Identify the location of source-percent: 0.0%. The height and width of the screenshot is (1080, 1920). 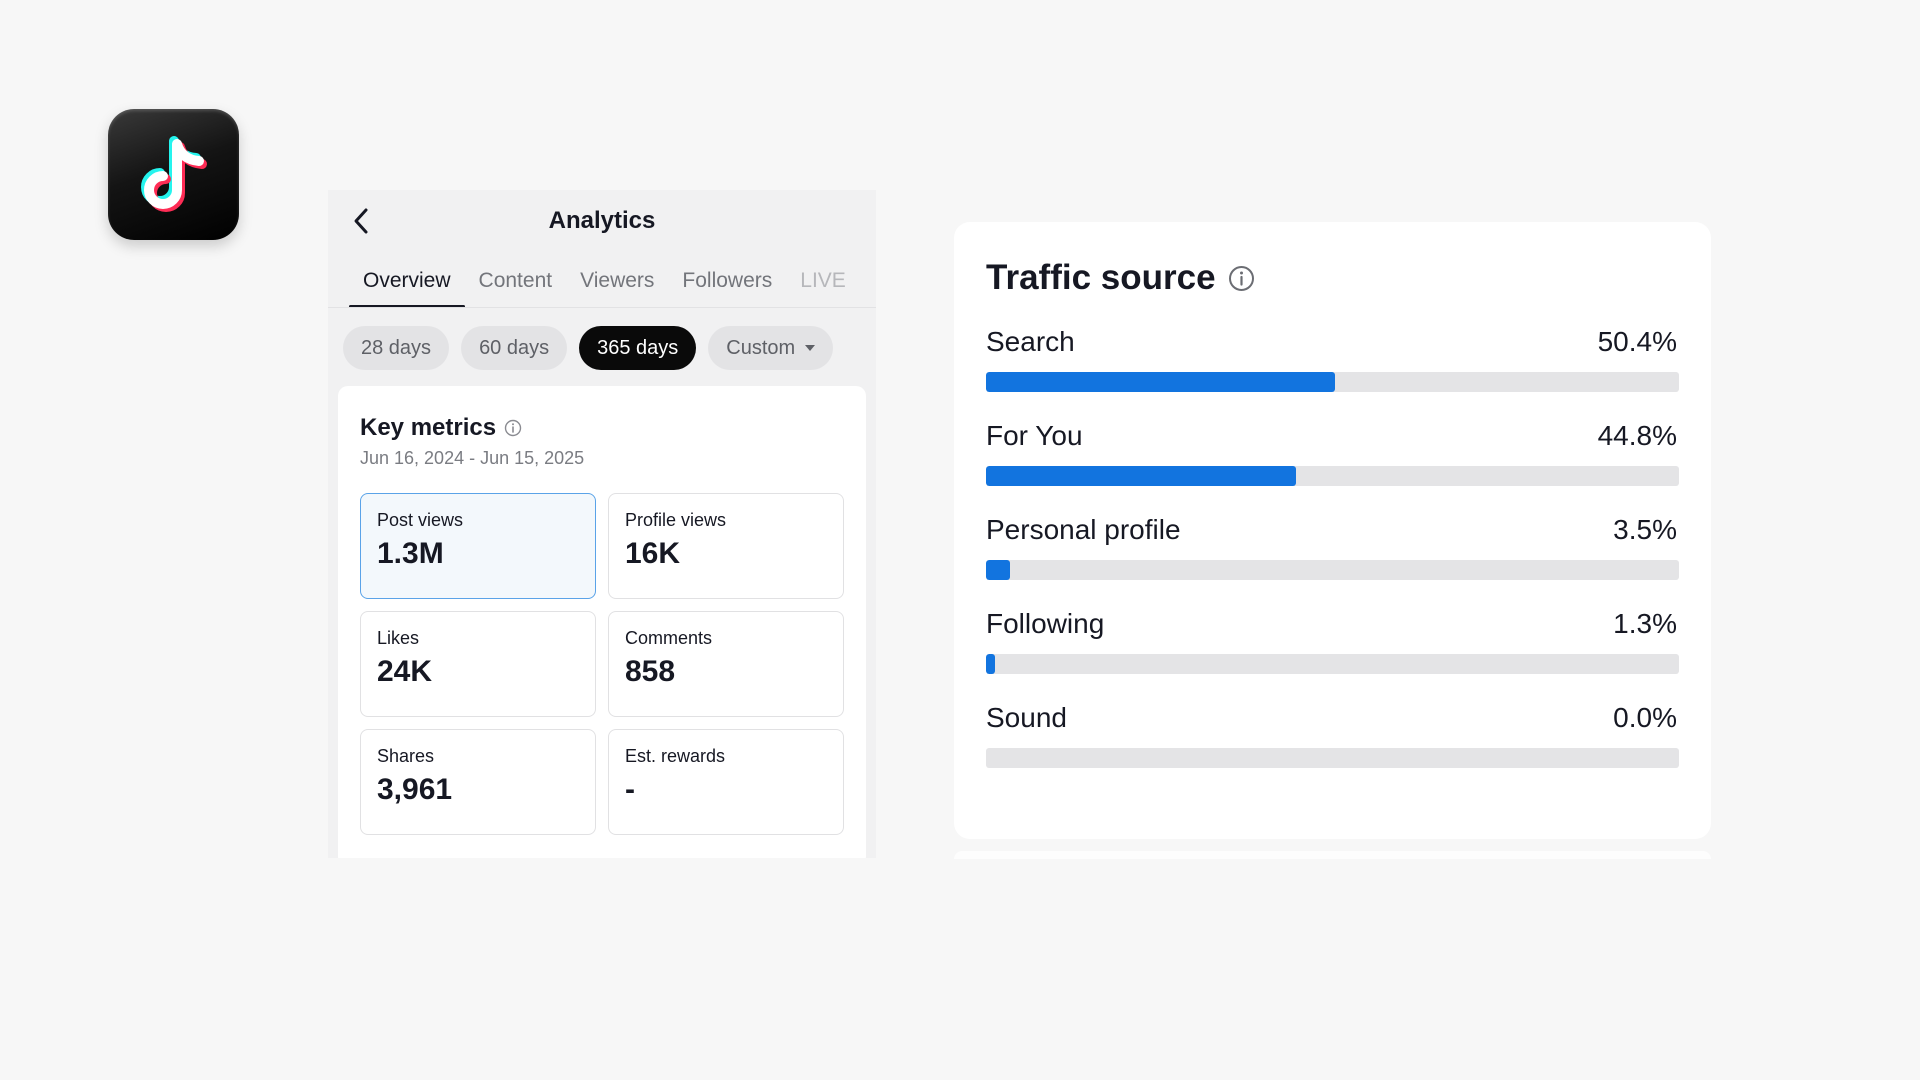
(1645, 717).